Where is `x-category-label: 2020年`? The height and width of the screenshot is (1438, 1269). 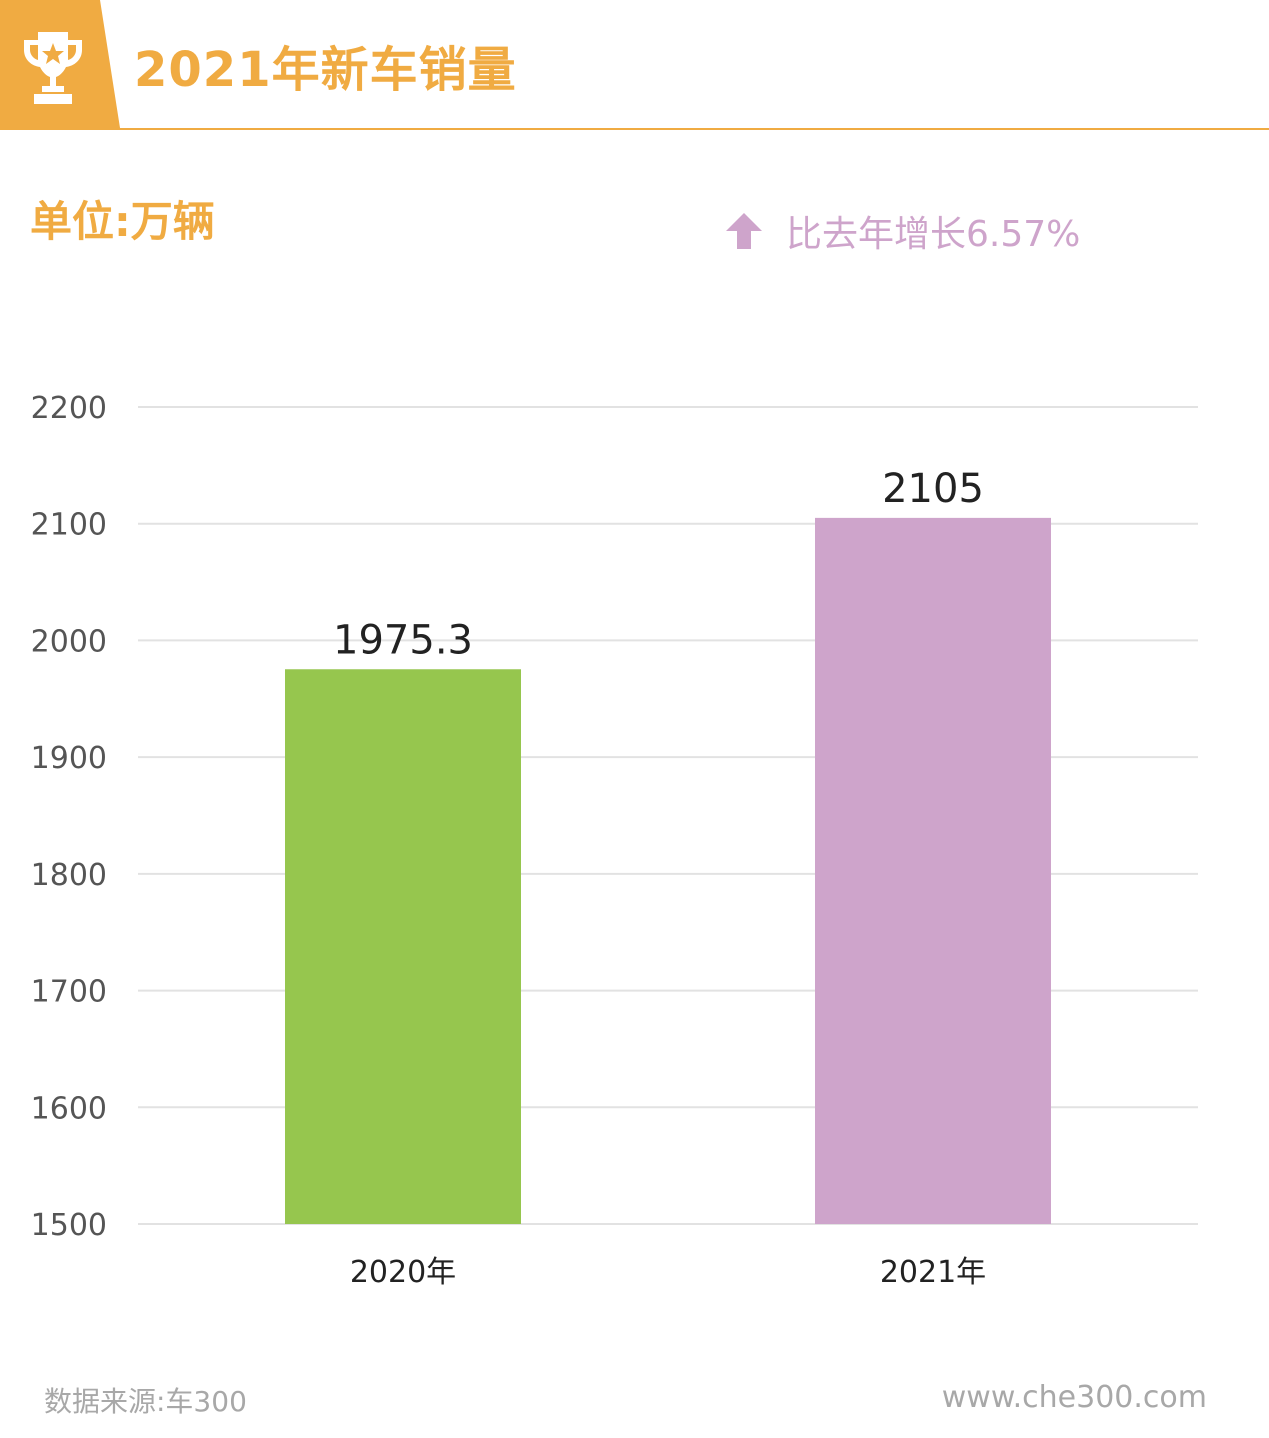 x-category-label: 2020年 is located at coordinates (403, 1272).